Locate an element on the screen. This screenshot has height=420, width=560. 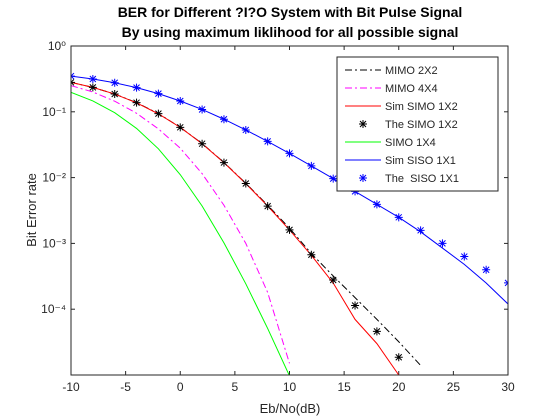
legend-label: The SISO 1X1 is located at coordinates (422, 179).